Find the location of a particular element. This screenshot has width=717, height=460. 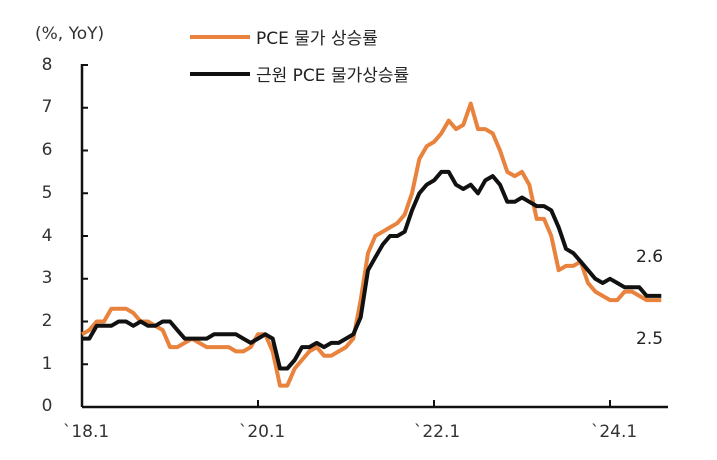

annotation-core-pce-latest: 2.6 is located at coordinates (650, 257).